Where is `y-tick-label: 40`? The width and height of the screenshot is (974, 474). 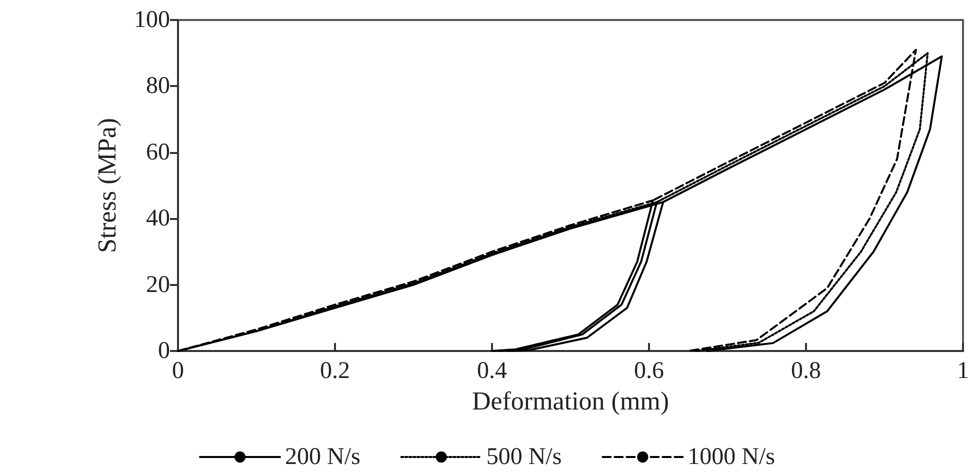 y-tick-label: 40 is located at coordinates (158, 219).